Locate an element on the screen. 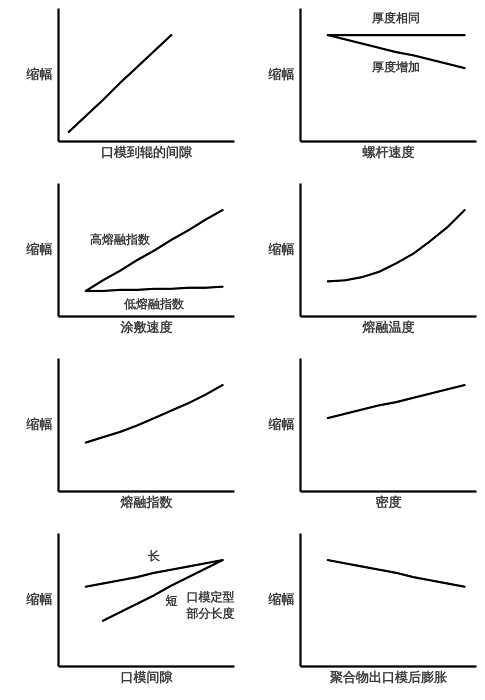  series-label: 短 is located at coordinates (171, 601).